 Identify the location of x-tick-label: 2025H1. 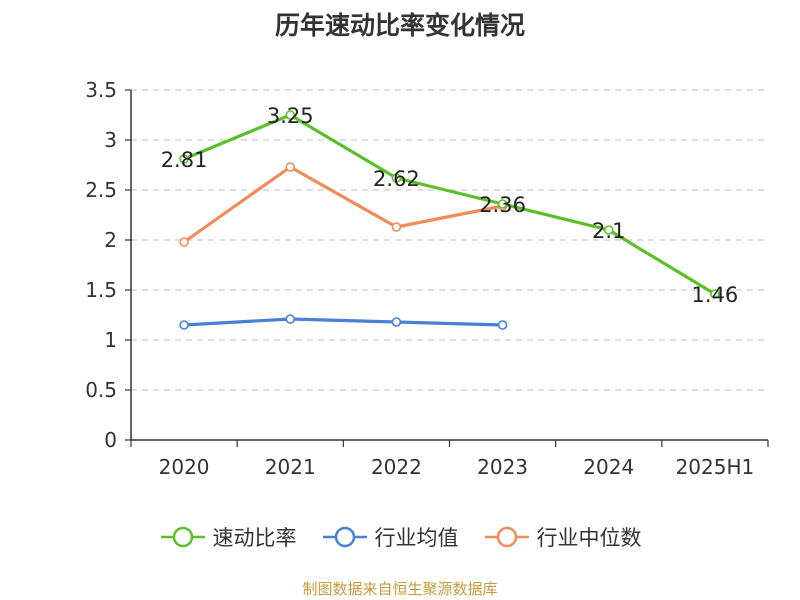
(715, 467).